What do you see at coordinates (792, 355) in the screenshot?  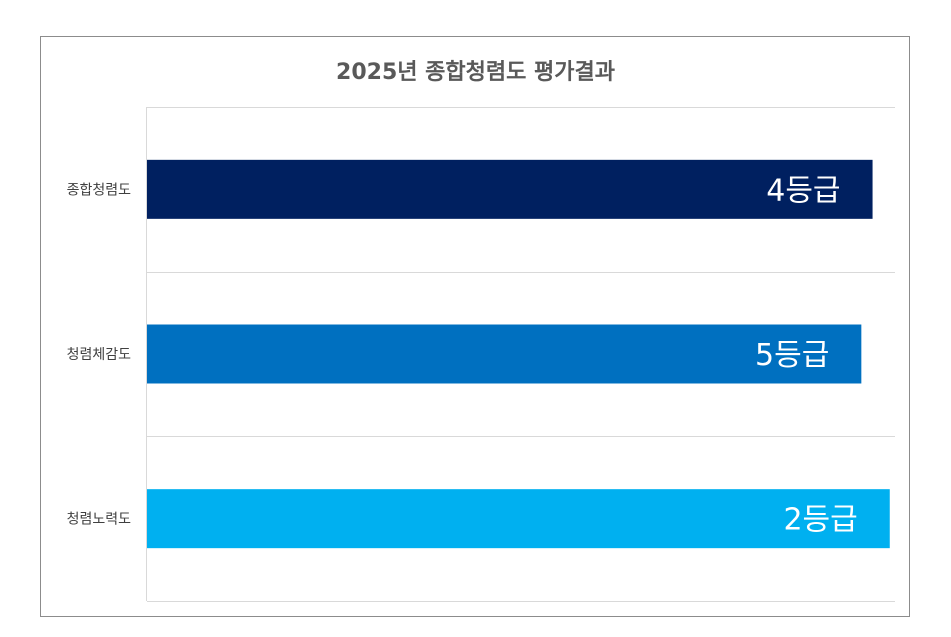 I see `data-label: 5등급` at bounding box center [792, 355].